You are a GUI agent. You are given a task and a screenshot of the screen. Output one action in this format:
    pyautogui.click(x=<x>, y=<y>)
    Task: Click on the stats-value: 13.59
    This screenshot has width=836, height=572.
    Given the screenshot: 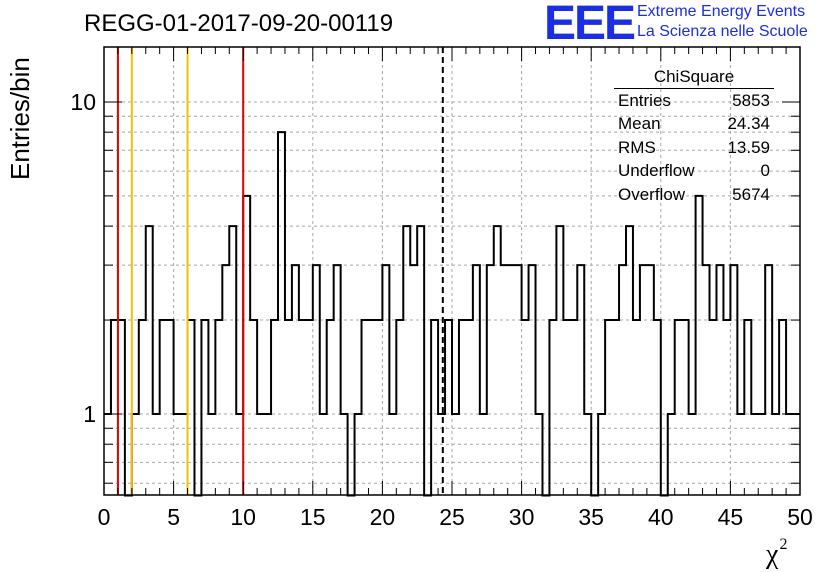 What is the action you would take?
    pyautogui.click(x=748, y=147)
    